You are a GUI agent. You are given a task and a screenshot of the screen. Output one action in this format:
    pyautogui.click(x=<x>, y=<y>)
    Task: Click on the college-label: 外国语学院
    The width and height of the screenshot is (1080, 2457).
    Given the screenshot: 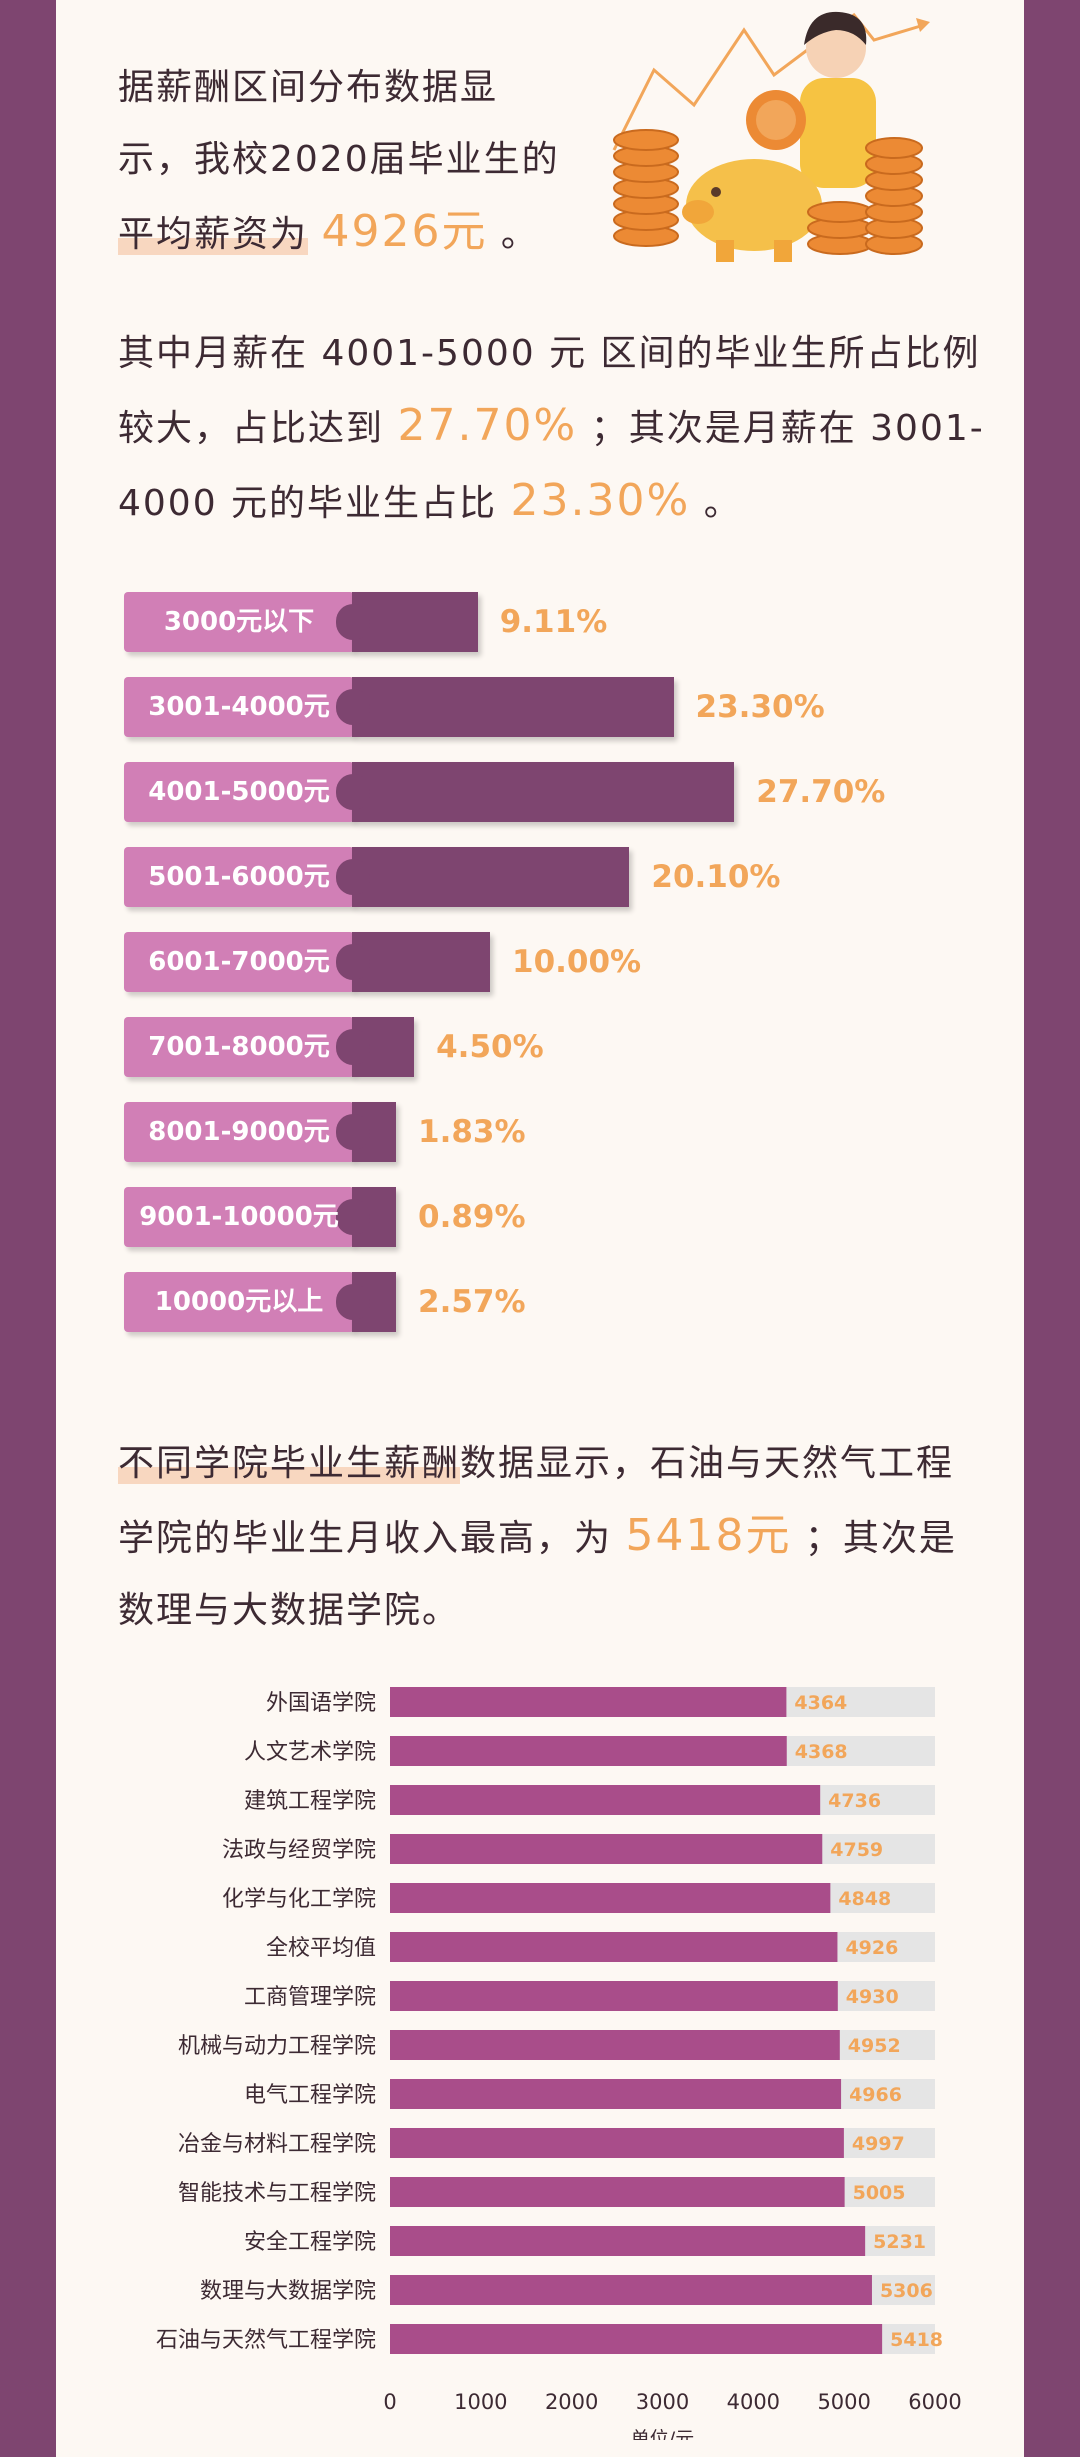 What is the action you would take?
    pyautogui.click(x=321, y=1703)
    